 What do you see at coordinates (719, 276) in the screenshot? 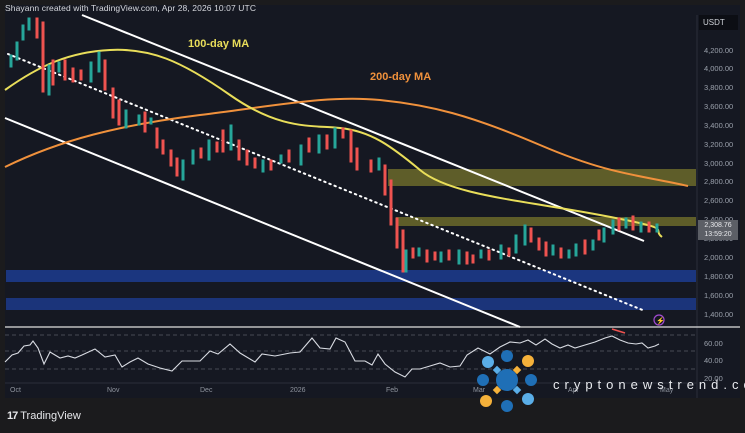
I see `price-label: 1,800.00` at bounding box center [719, 276].